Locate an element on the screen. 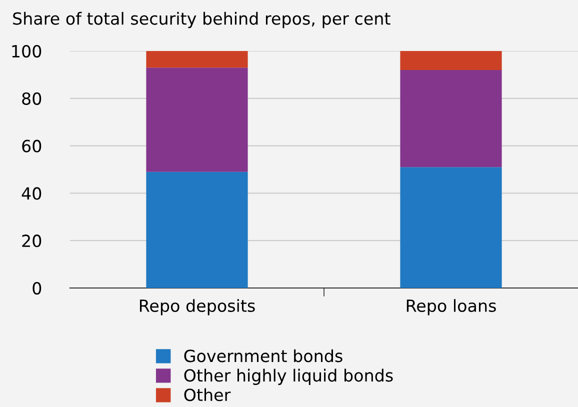  y-tick-label: 100 is located at coordinates (27, 51).